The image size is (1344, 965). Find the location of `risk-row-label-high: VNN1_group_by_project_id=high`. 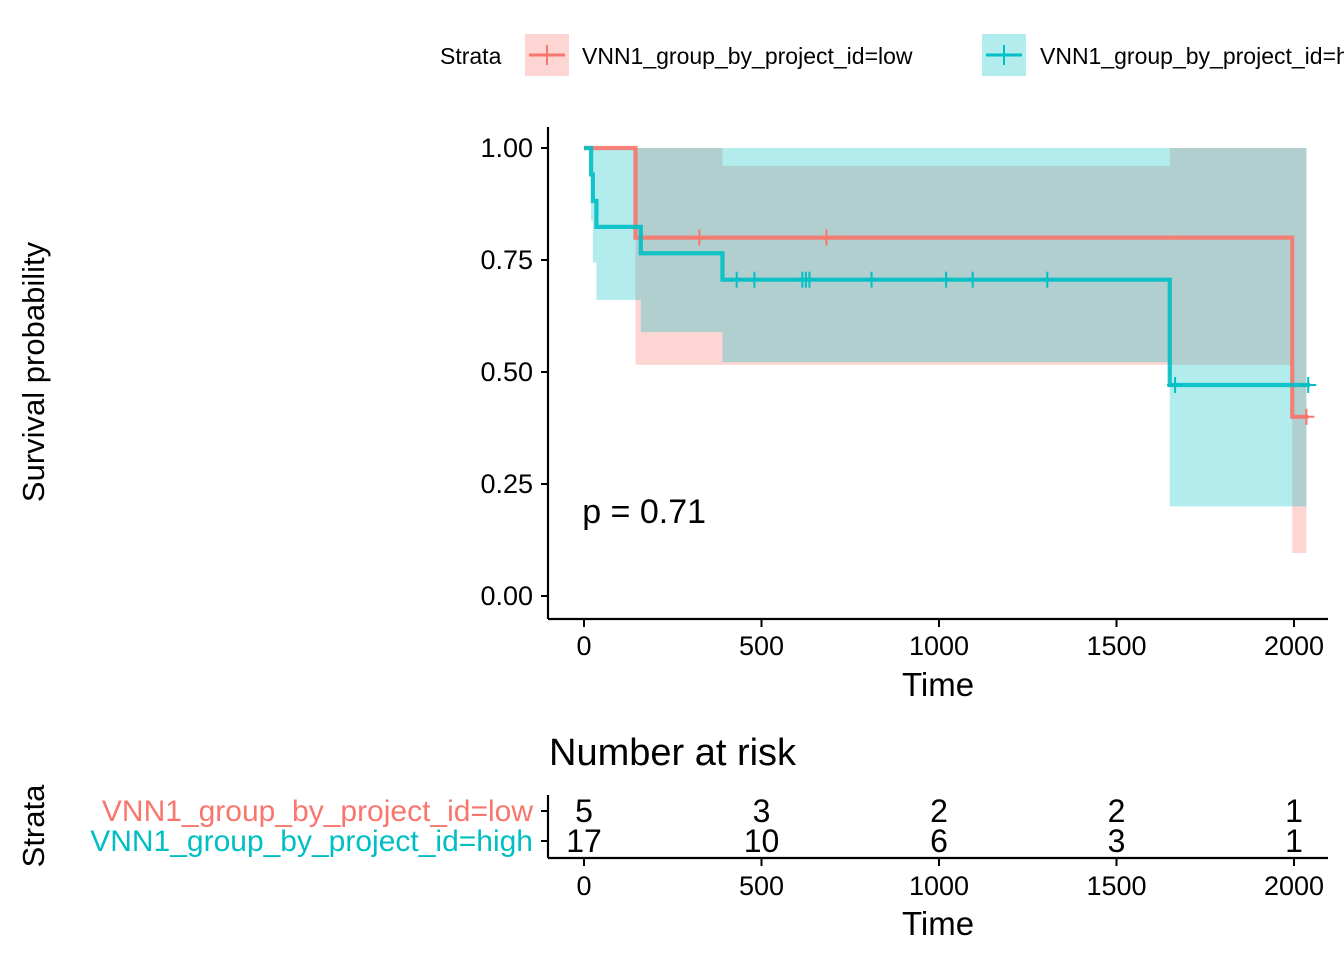

risk-row-label-high: VNN1_group_by_project_id=high is located at coordinates (311, 841).